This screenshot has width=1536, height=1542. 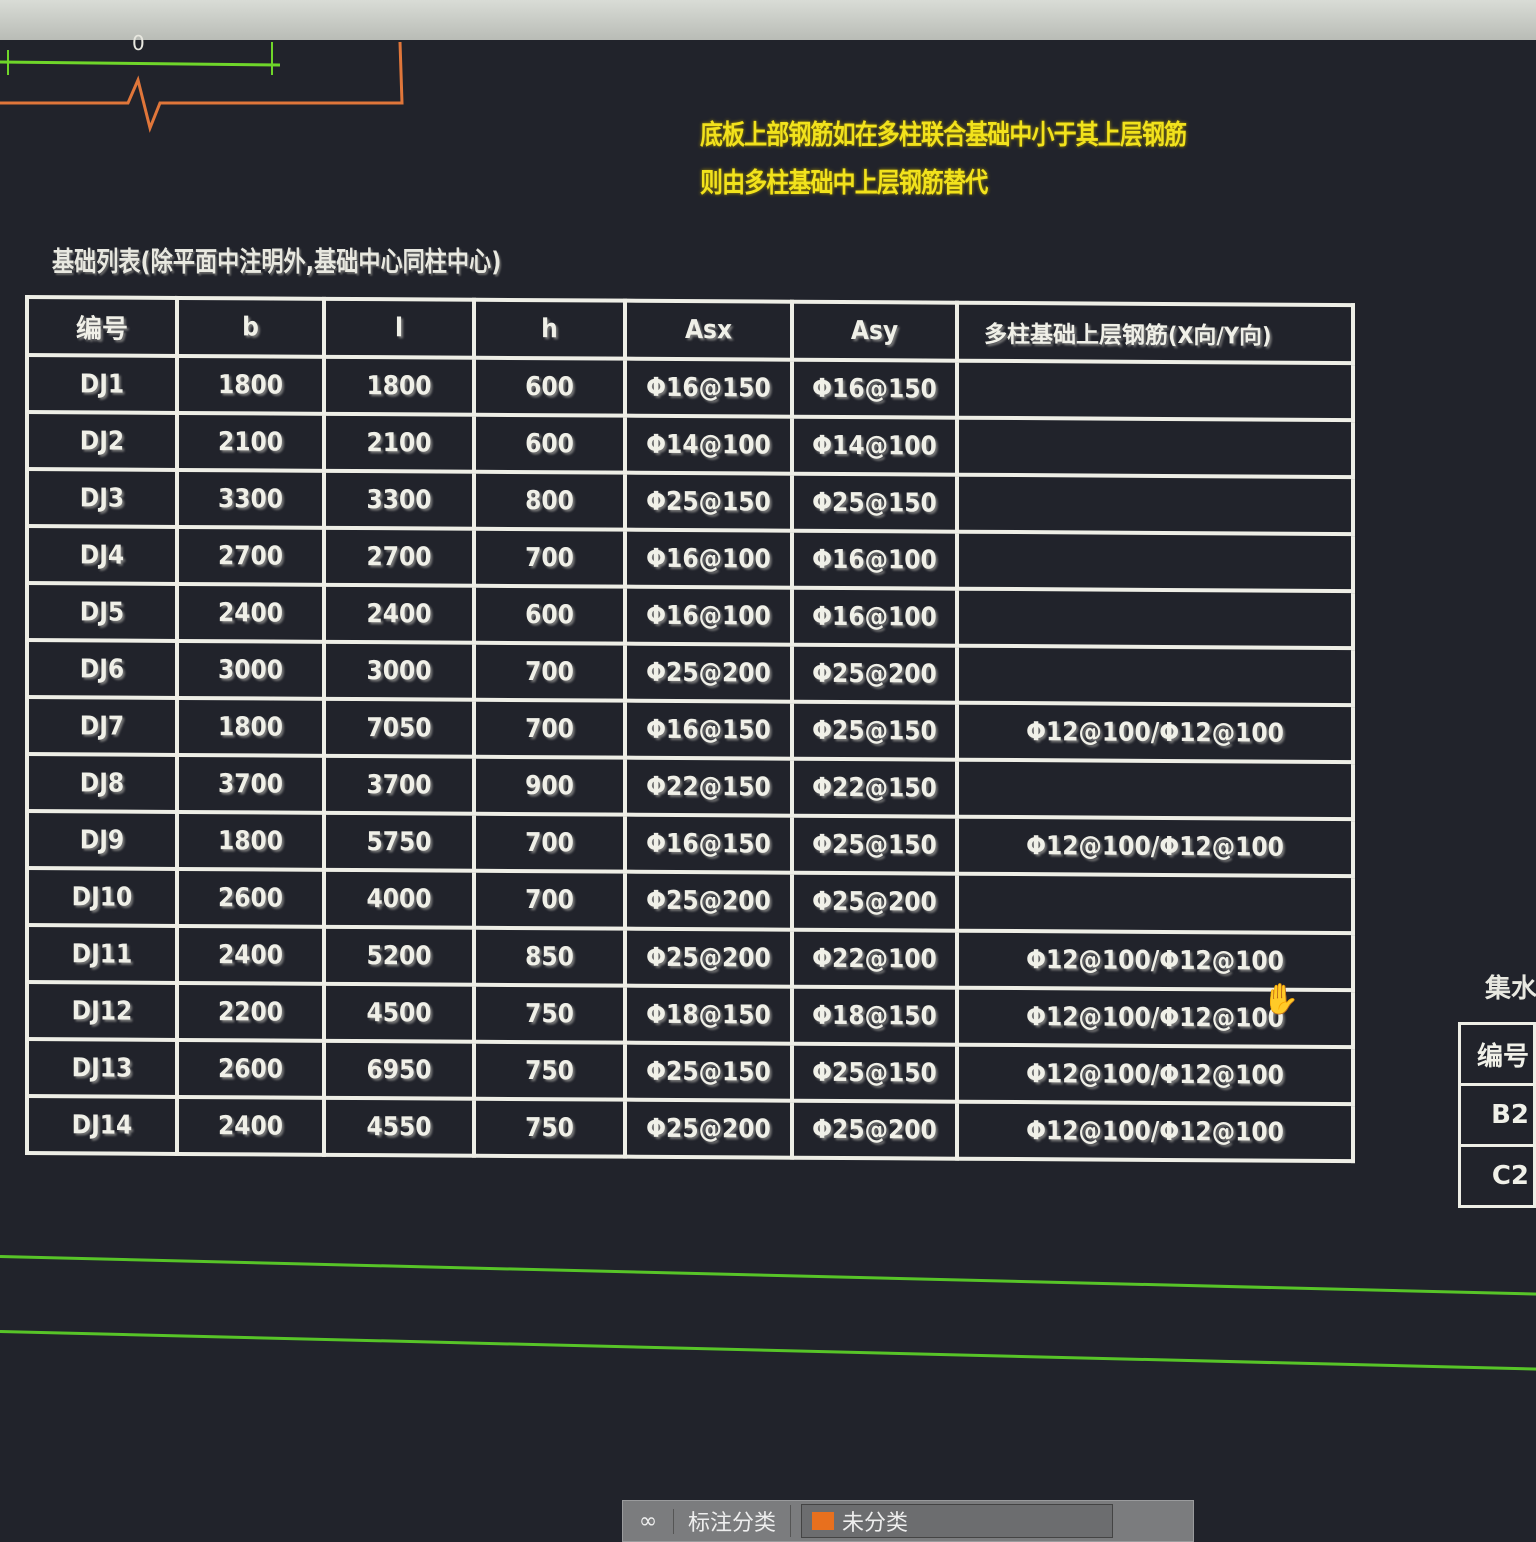 What do you see at coordinates (549, 956) in the screenshot?
I see `table-cell: 850` at bounding box center [549, 956].